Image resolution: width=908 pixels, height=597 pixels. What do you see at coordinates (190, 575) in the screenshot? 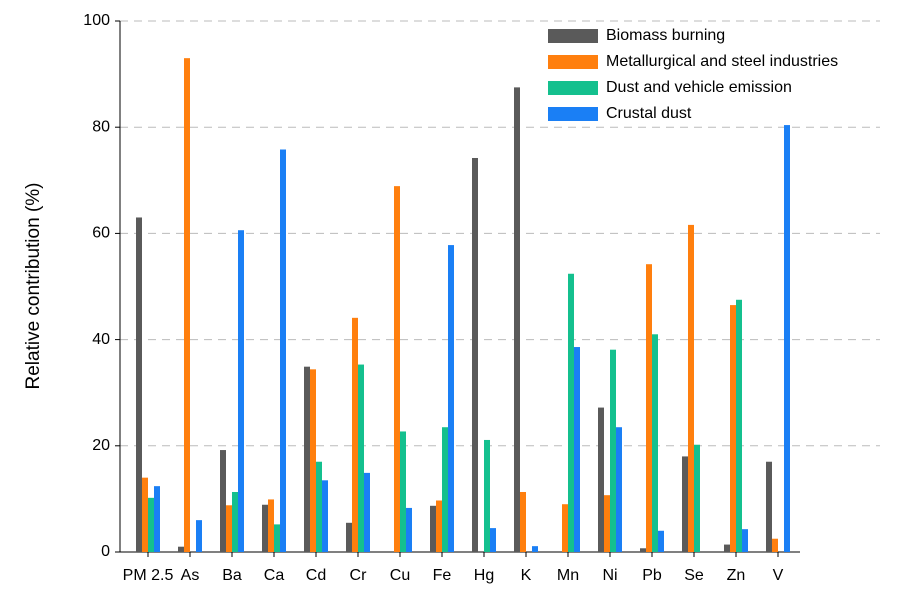
I see `x-tick-label: As` at bounding box center [190, 575].